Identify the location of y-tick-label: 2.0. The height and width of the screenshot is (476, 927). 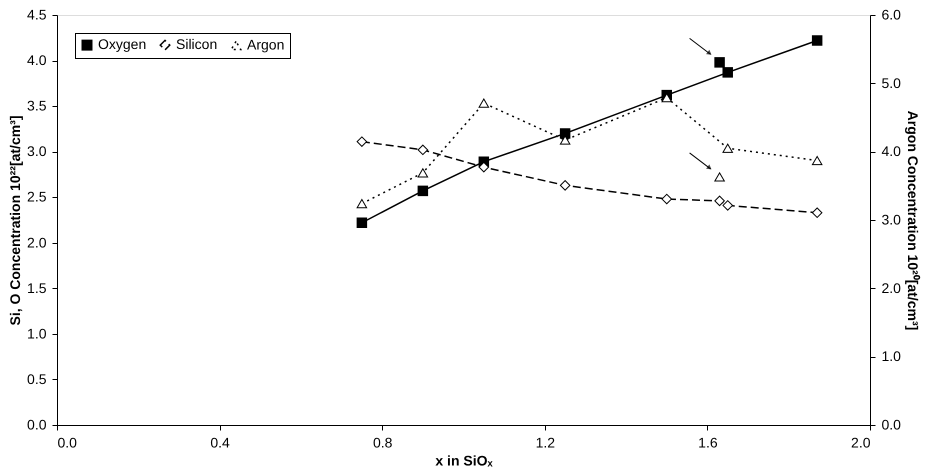
(37, 242).